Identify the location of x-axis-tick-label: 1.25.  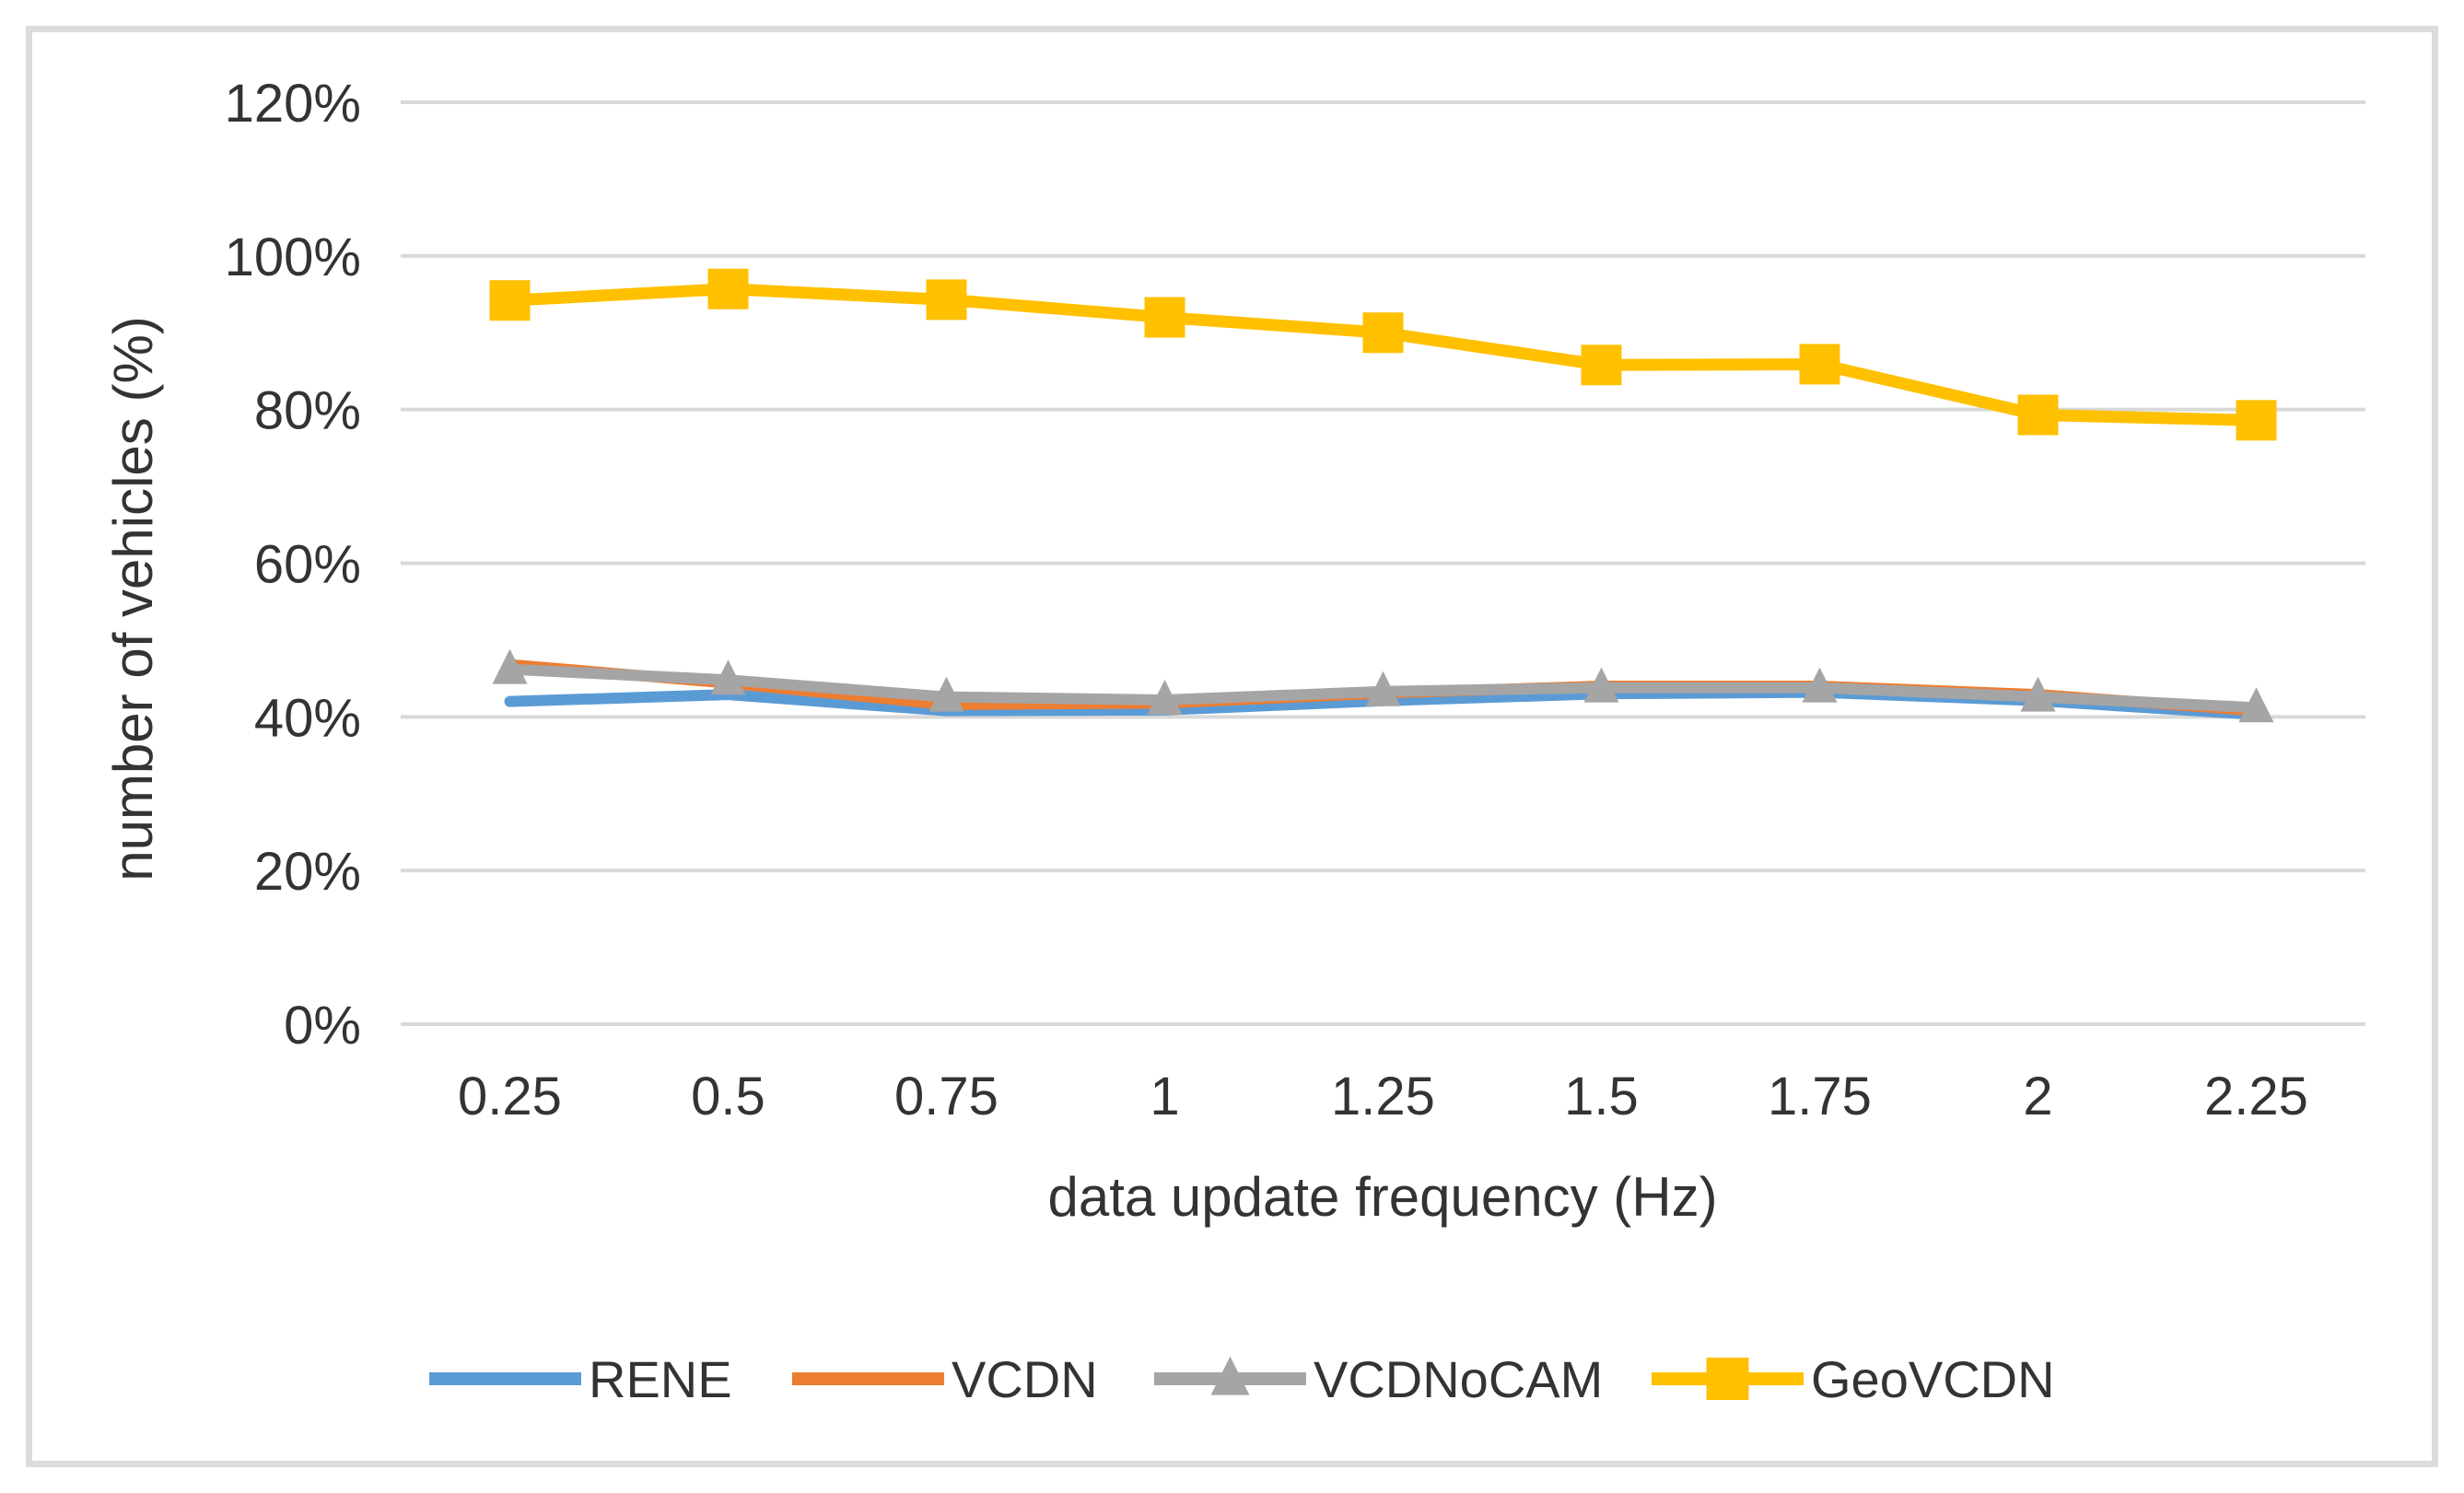
(1383, 1096).